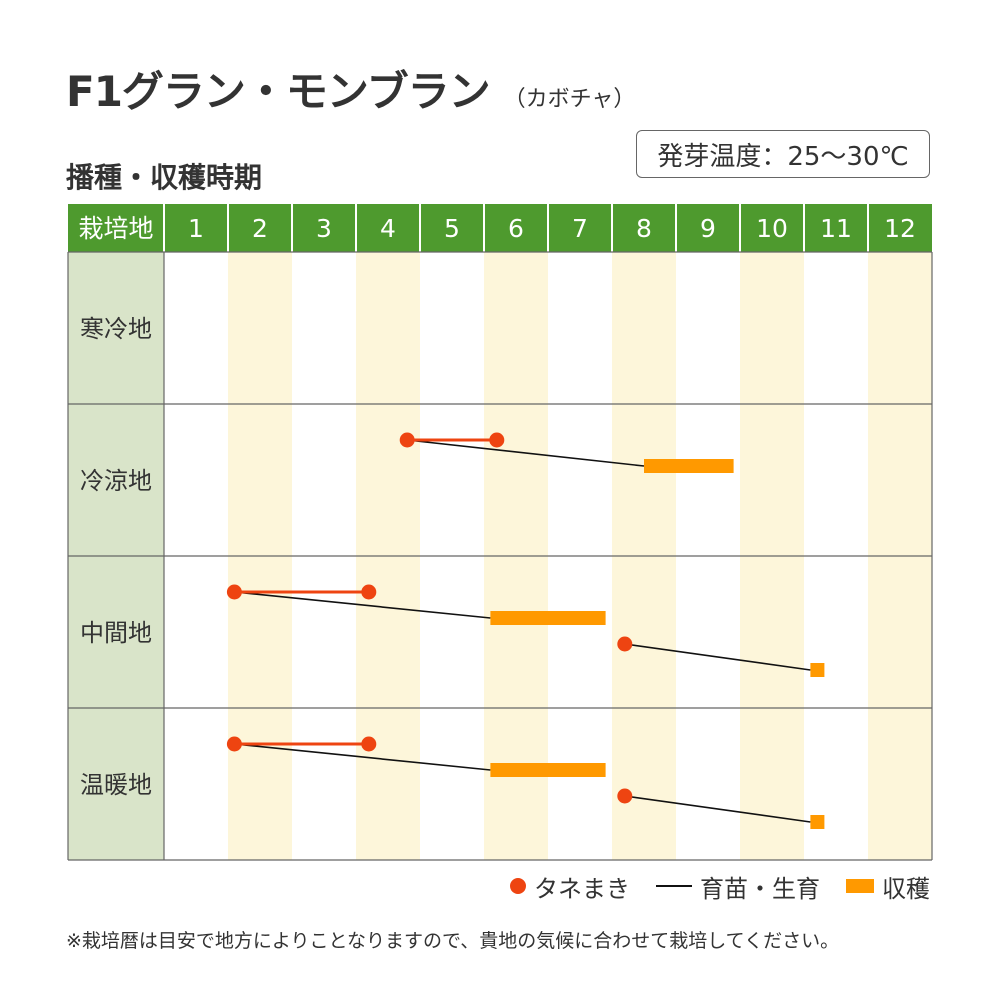  I want to click on page-subtitle: （カボチャ）, so click(569, 99).